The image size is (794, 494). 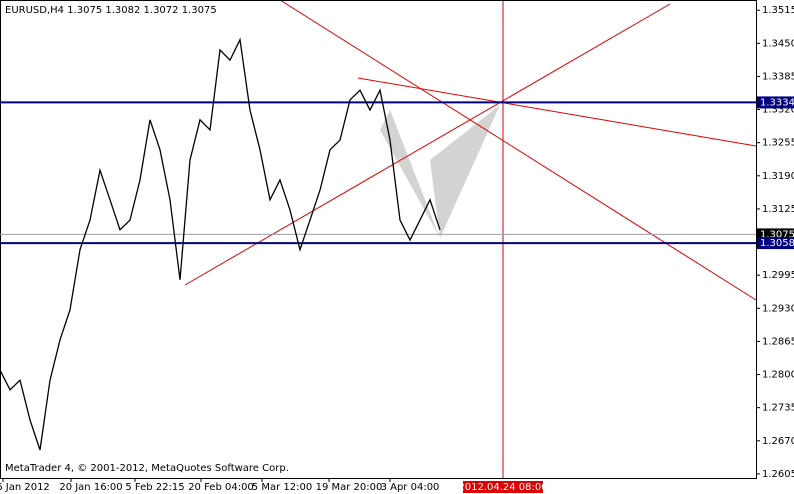 I want to click on y-tick-label: 1.3255, so click(x=778, y=143).